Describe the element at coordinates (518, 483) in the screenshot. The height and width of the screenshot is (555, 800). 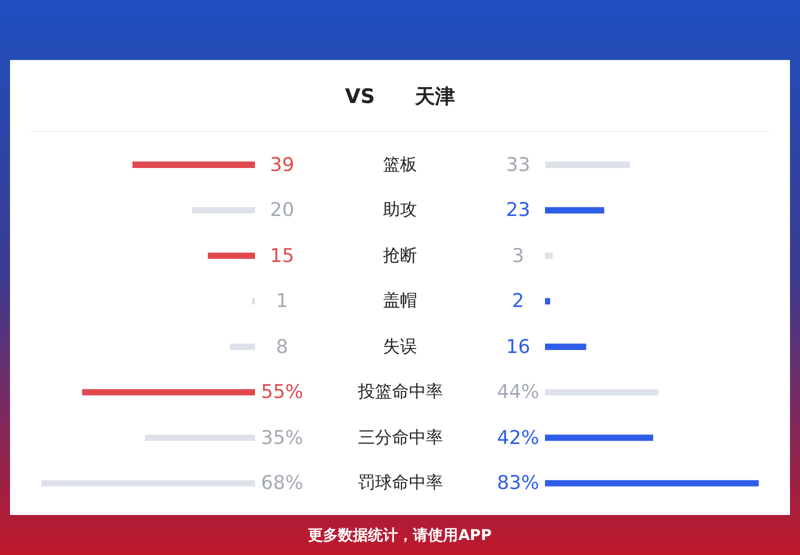
I see `data-label: 83%` at that location.